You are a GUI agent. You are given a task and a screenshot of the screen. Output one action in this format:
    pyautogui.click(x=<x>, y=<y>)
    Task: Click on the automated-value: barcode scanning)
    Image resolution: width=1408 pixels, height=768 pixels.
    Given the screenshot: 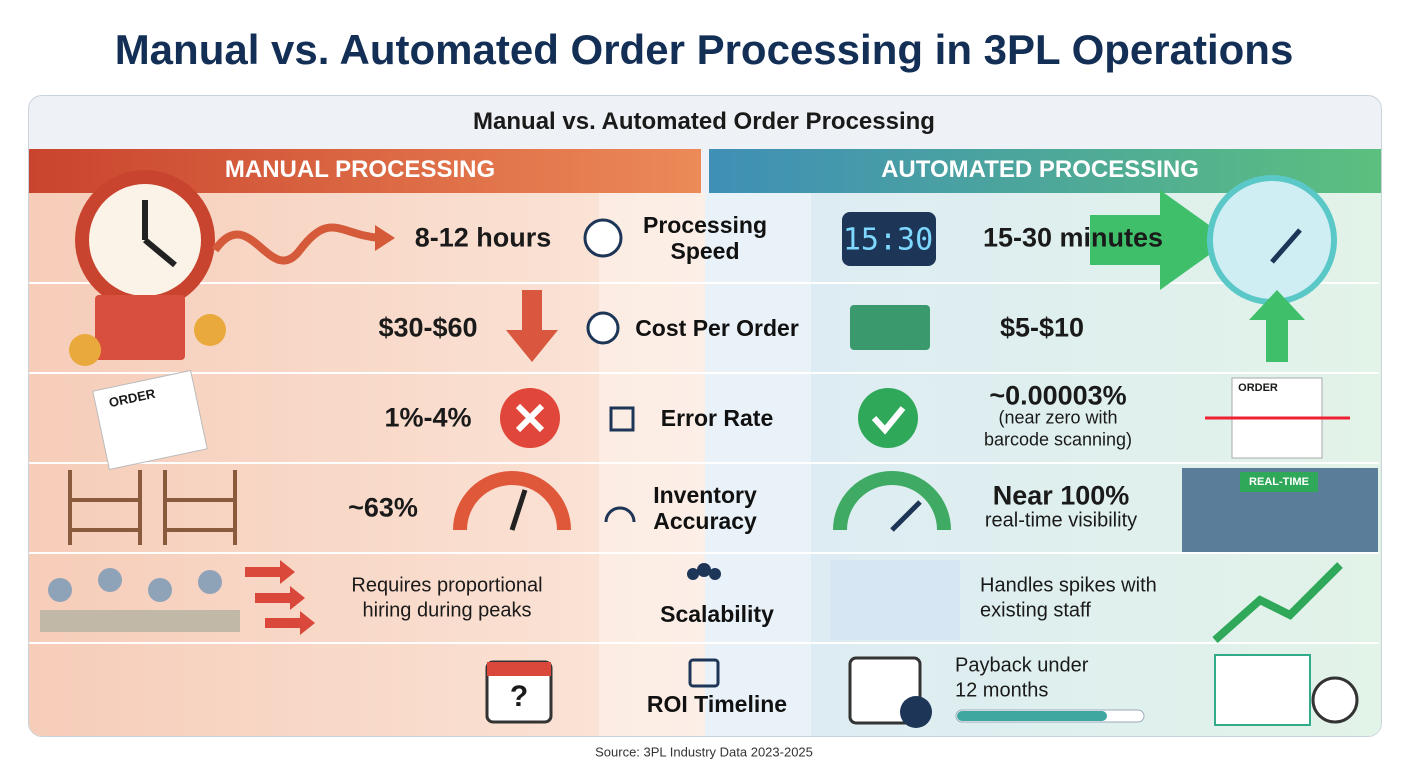 What is the action you would take?
    pyautogui.click(x=1058, y=439)
    